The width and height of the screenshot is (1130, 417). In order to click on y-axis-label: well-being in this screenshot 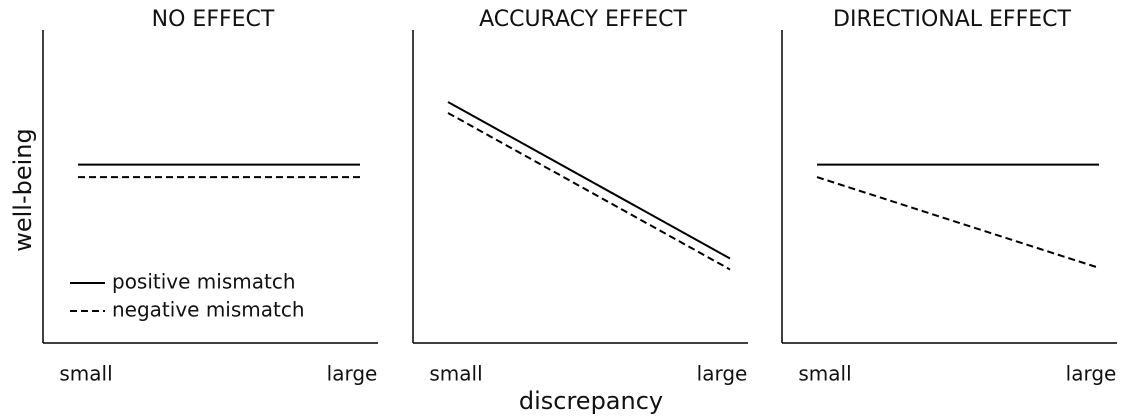, I will do `click(23, 190)`.